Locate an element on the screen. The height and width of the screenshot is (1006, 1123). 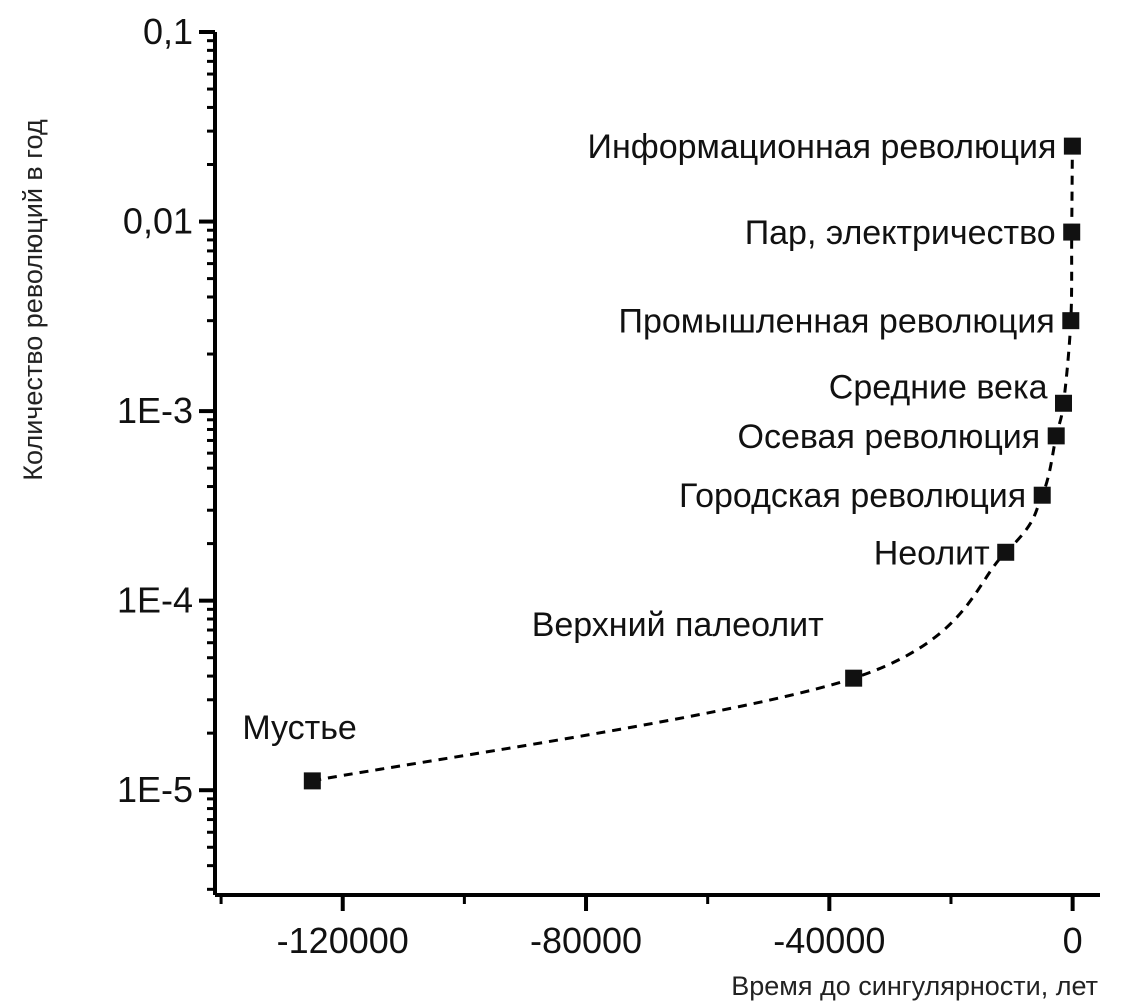
y-tick-label: 0,01 is located at coordinates (158, 221).